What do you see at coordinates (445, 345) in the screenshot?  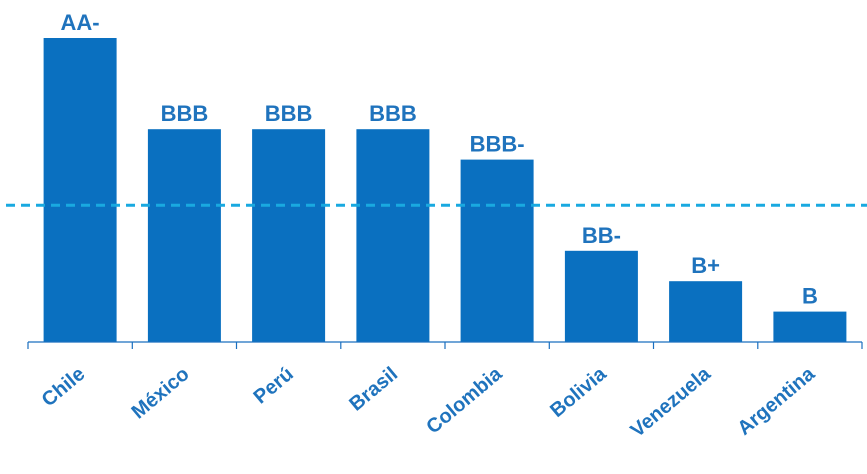 I see `x-axis` at bounding box center [445, 345].